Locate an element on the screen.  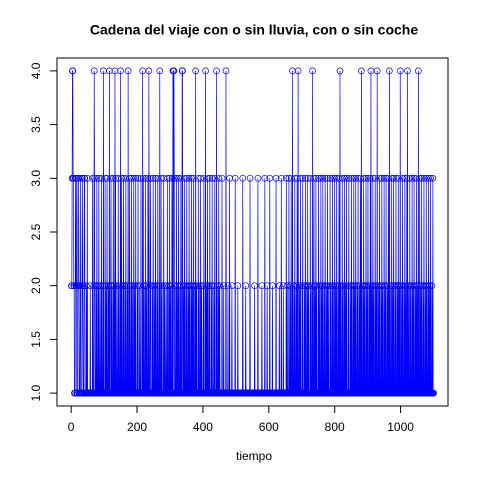
x-tick-label: 0 is located at coordinates (71, 427).